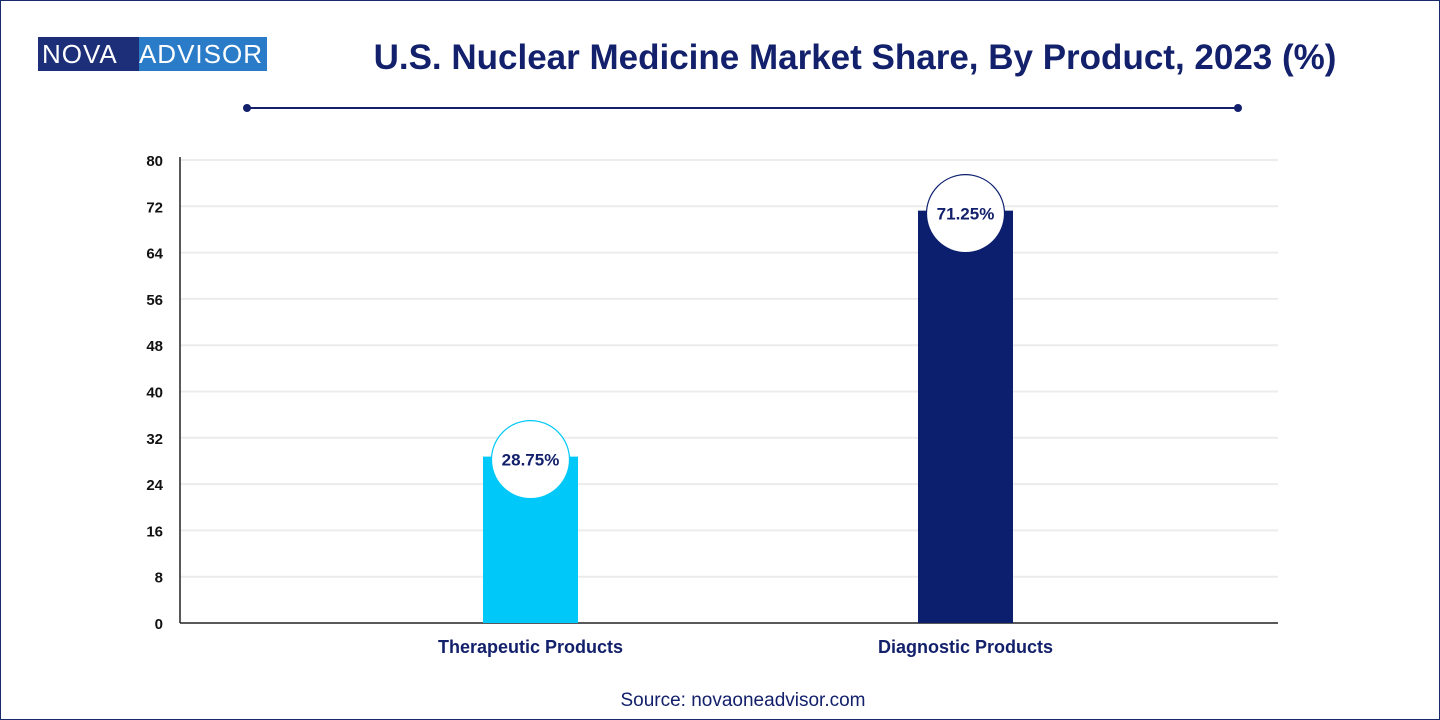 The height and width of the screenshot is (720, 1440). Describe the element at coordinates (1238, 108) in the screenshot. I see `underline-dot-right` at that location.